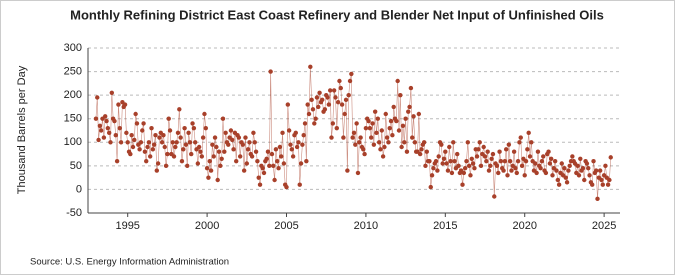 Image resolution: width=675 pixels, height=275 pixels. Describe the element at coordinates (524, 226) in the screenshot. I see `x-tick-label: 2020` at that location.